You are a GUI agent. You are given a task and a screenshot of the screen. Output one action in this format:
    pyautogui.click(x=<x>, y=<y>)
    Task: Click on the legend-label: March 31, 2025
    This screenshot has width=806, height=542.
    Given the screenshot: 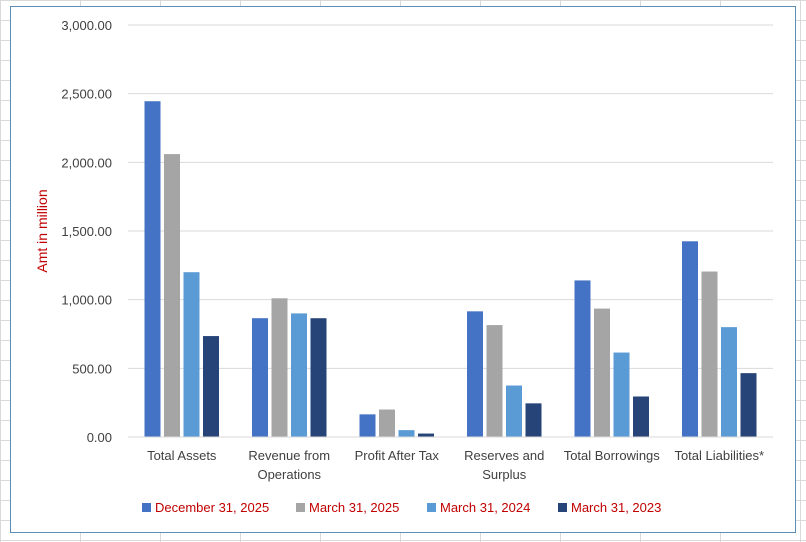 What is the action you would take?
    pyautogui.click(x=354, y=507)
    